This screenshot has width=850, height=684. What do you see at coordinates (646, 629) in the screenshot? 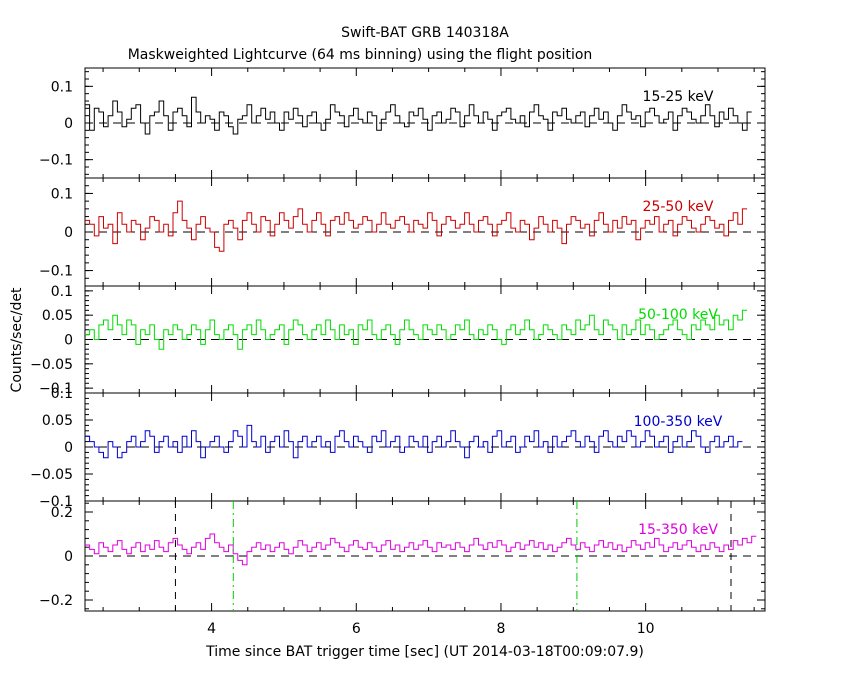
I see `x-tick-label: 10` at bounding box center [646, 629].